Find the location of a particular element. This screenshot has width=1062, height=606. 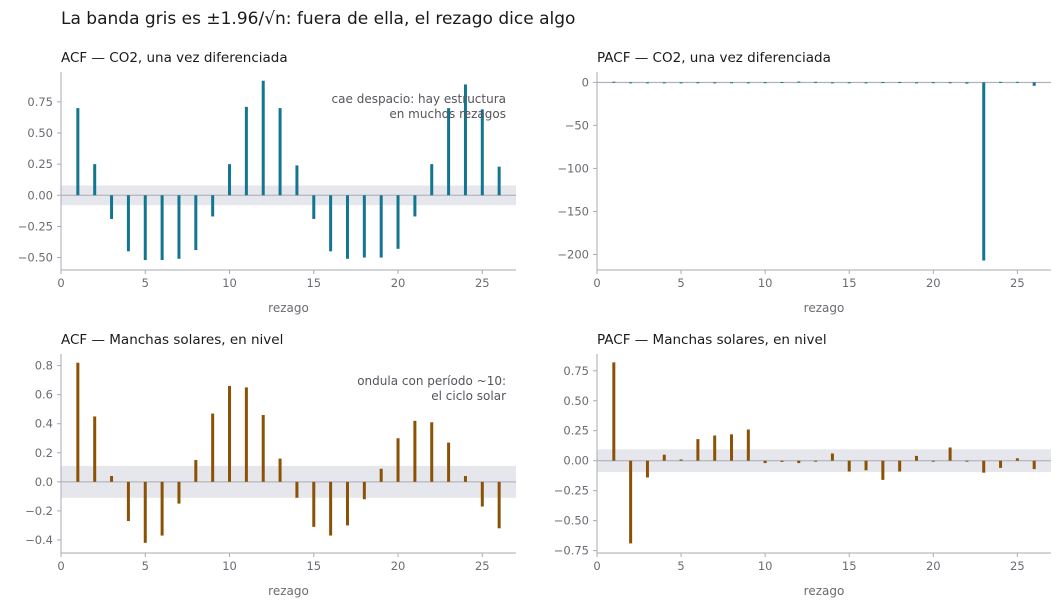

acf-co2-y-tick-label: −0.25 is located at coordinates (35, 226).